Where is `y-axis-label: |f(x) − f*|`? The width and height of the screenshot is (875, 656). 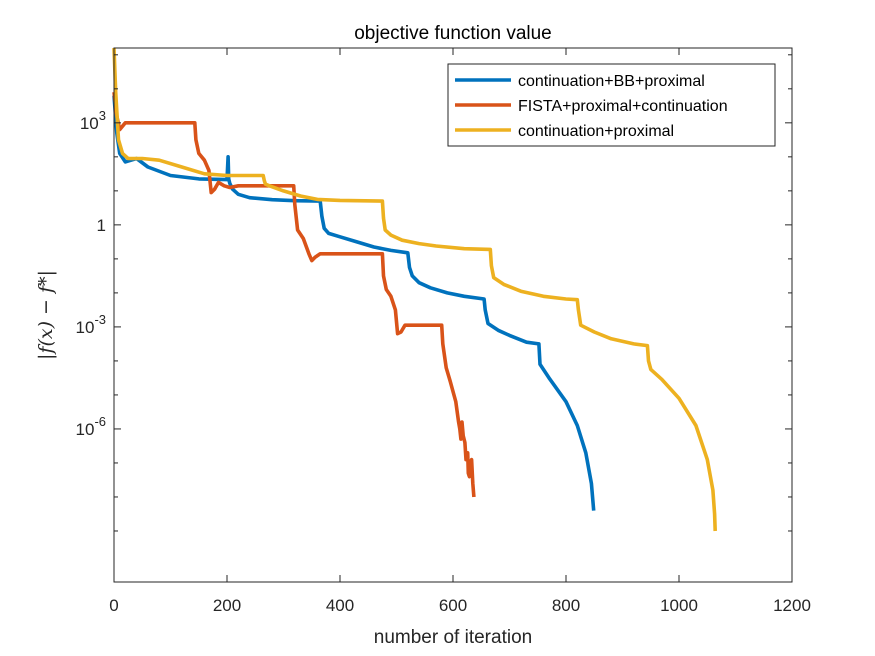
y-axis-label: |f(x) − f*| is located at coordinates (46, 315).